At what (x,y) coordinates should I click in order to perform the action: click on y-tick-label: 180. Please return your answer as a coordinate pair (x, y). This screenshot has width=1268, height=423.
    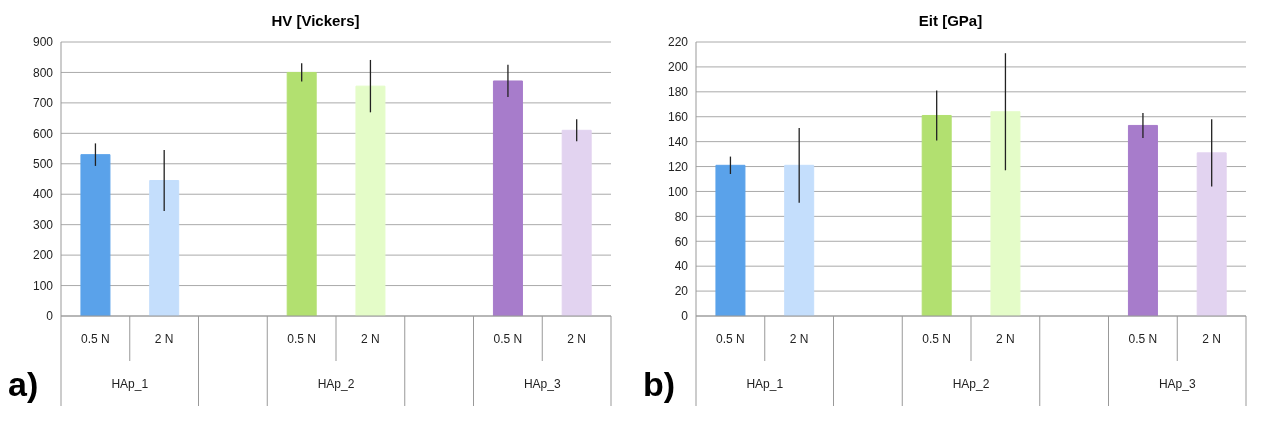
    Looking at the image, I should click on (678, 92).